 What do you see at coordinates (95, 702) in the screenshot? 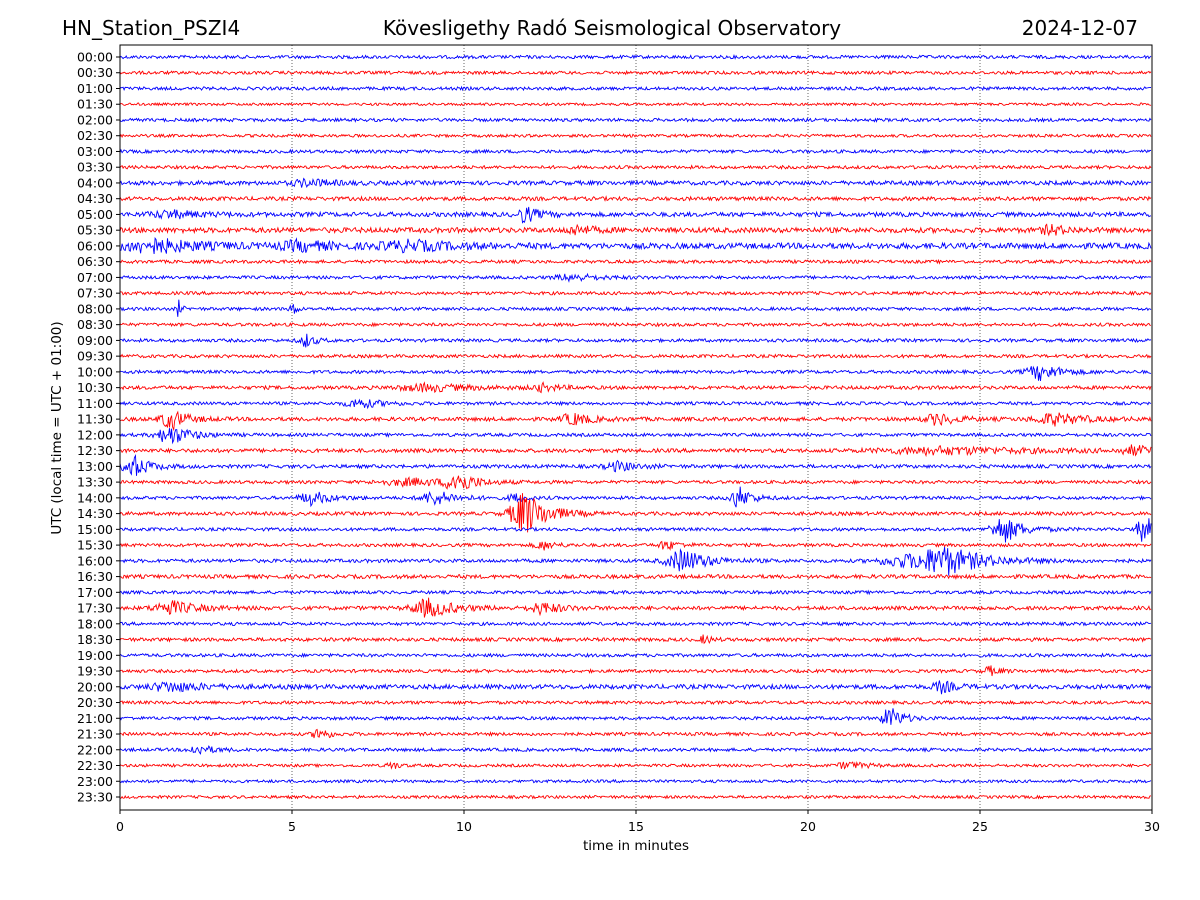
I see `y-tick-label: 20:30` at bounding box center [95, 702].